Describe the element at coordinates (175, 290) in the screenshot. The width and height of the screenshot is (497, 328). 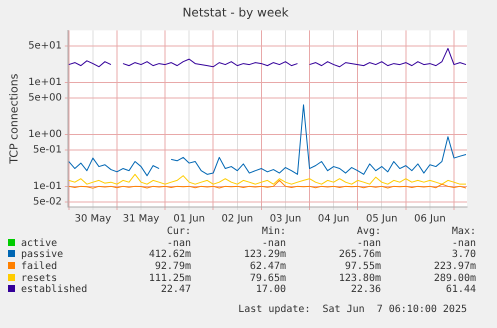
I see `text: 22.47` at that location.